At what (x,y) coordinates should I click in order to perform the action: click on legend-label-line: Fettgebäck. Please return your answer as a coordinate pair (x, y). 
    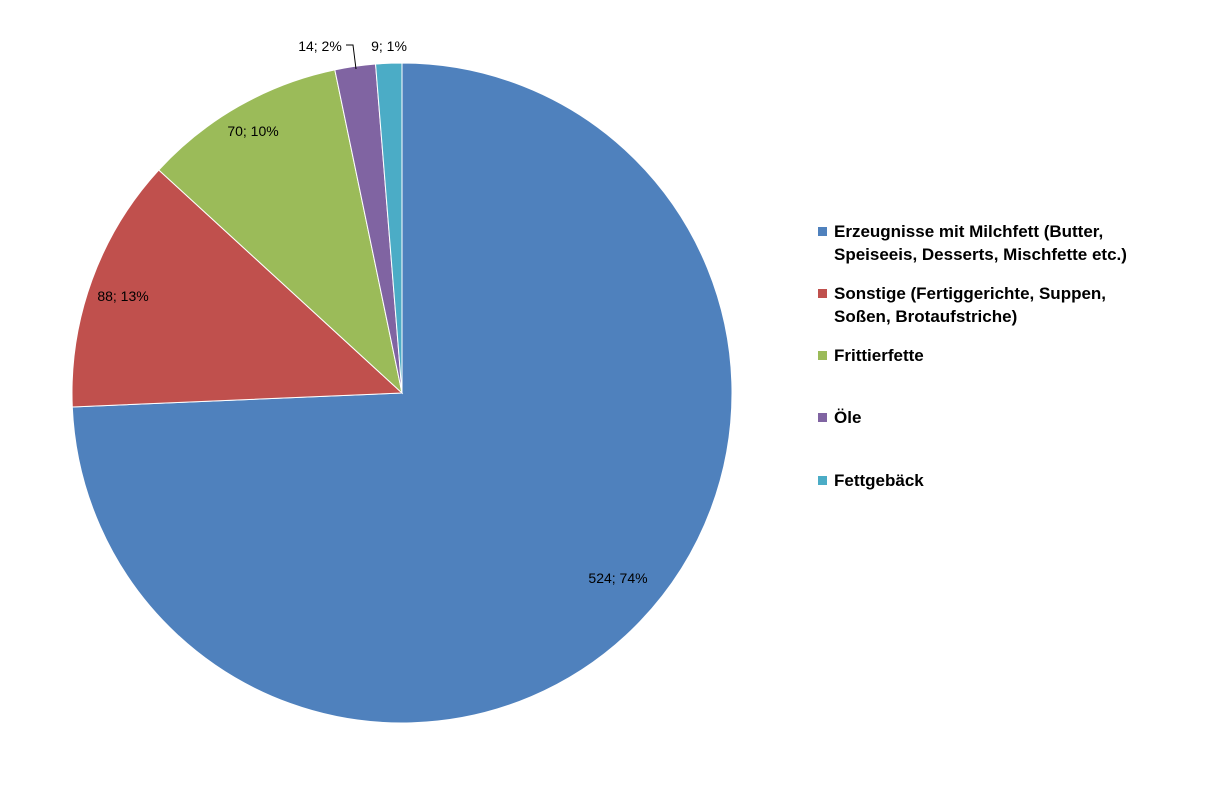
    Looking at the image, I should click on (879, 480).